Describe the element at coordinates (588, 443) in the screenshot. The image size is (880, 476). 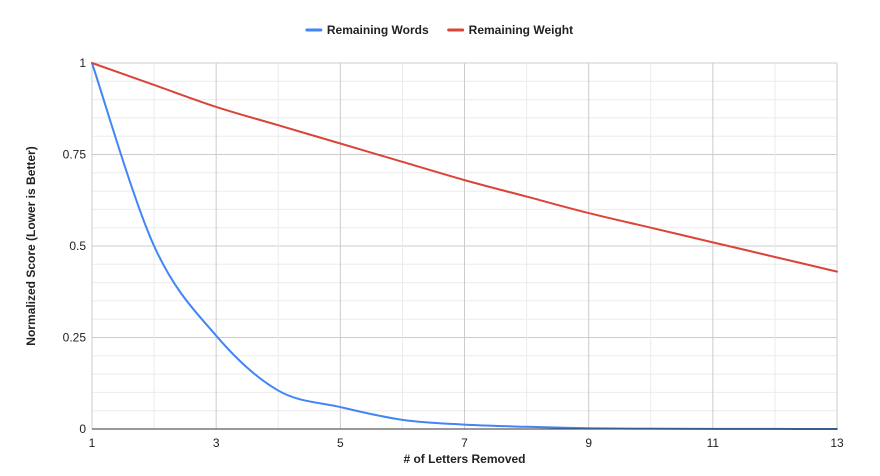
I see `x-tick-label: 9` at that location.